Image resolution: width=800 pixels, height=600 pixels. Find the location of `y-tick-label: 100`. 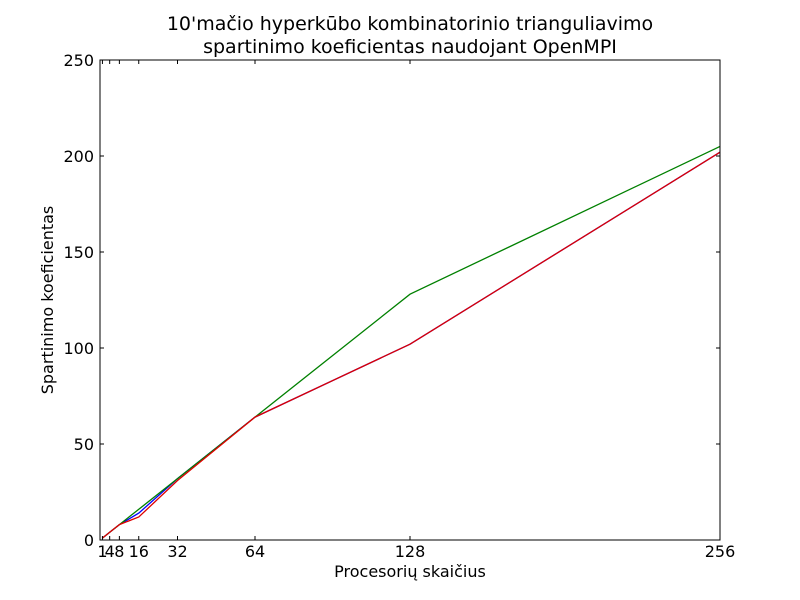

y-tick-label: 100 is located at coordinates (78, 348).